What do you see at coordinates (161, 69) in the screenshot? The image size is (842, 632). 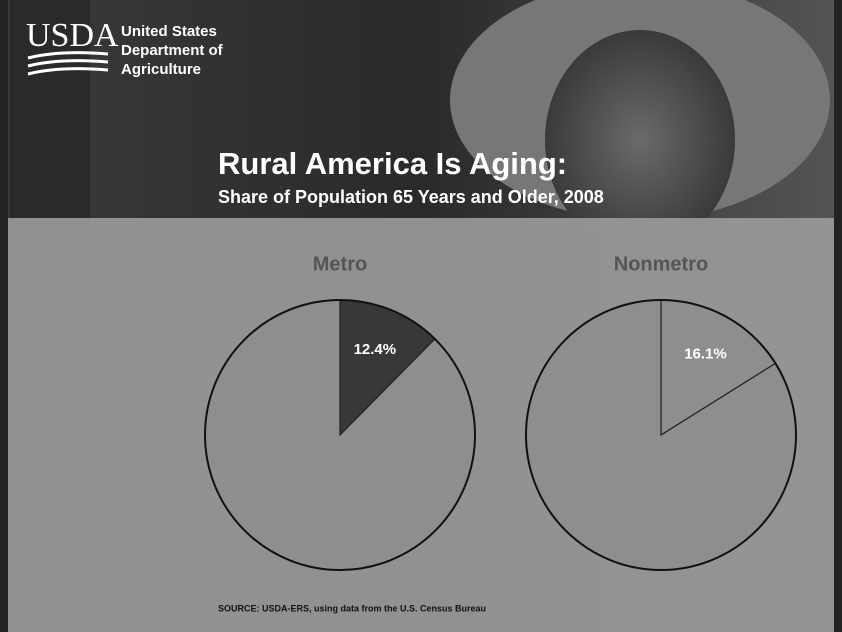 I see `logo-name: Agriculture` at bounding box center [161, 69].